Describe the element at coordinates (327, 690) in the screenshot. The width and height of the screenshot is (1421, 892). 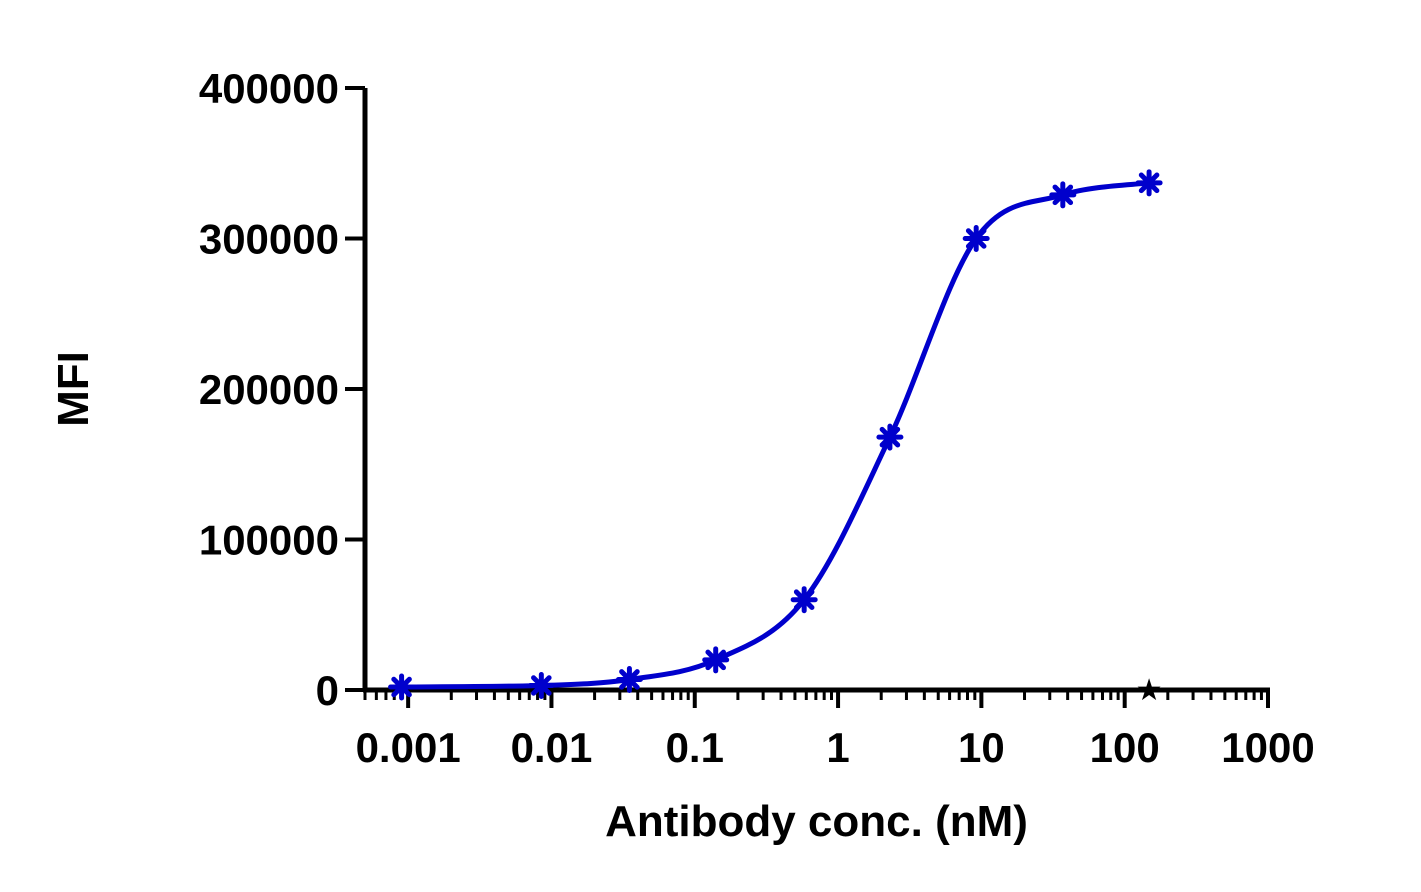
I see `y-tick-label: 0` at that location.